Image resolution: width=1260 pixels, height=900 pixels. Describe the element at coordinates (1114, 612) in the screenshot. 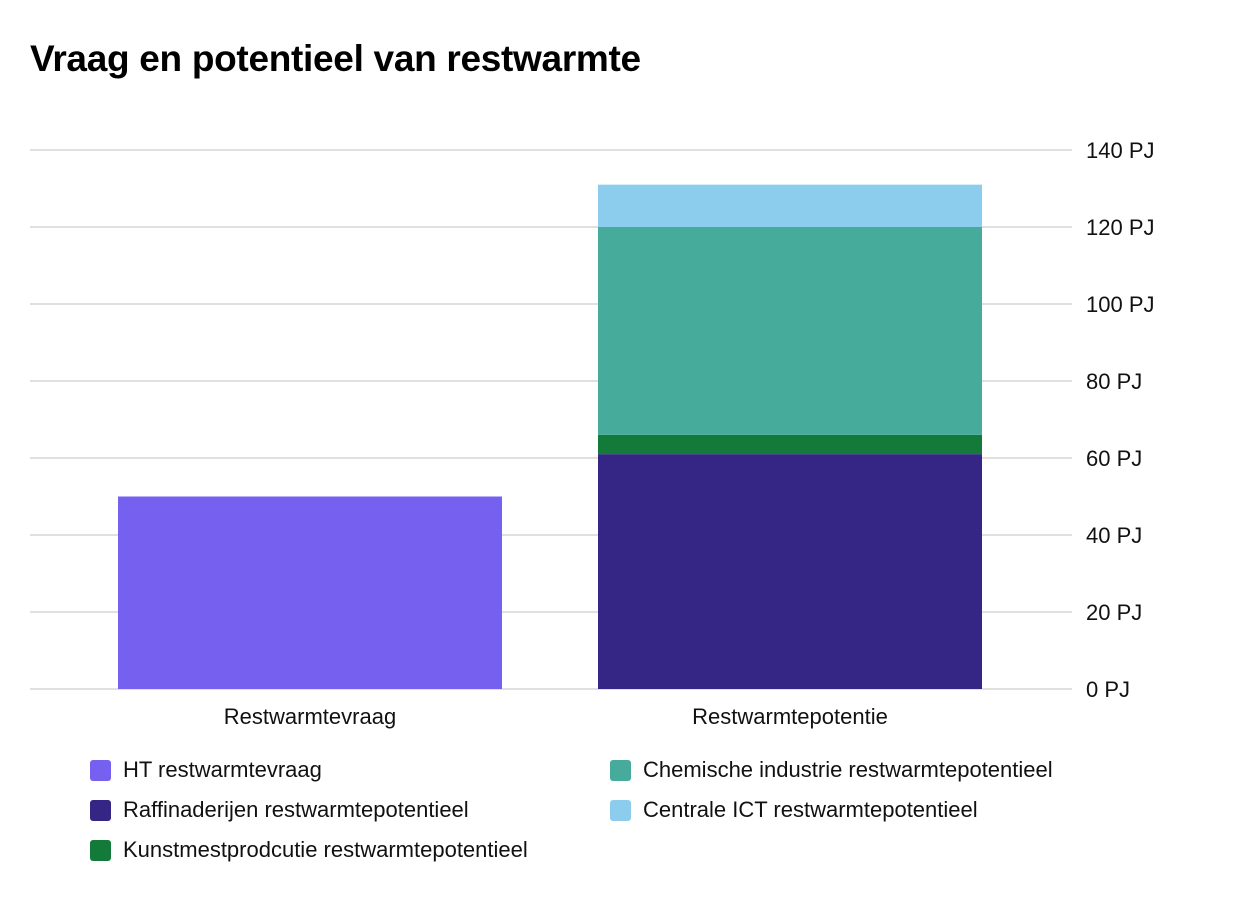

I see `y-tick-label: 20 PJ` at that location.